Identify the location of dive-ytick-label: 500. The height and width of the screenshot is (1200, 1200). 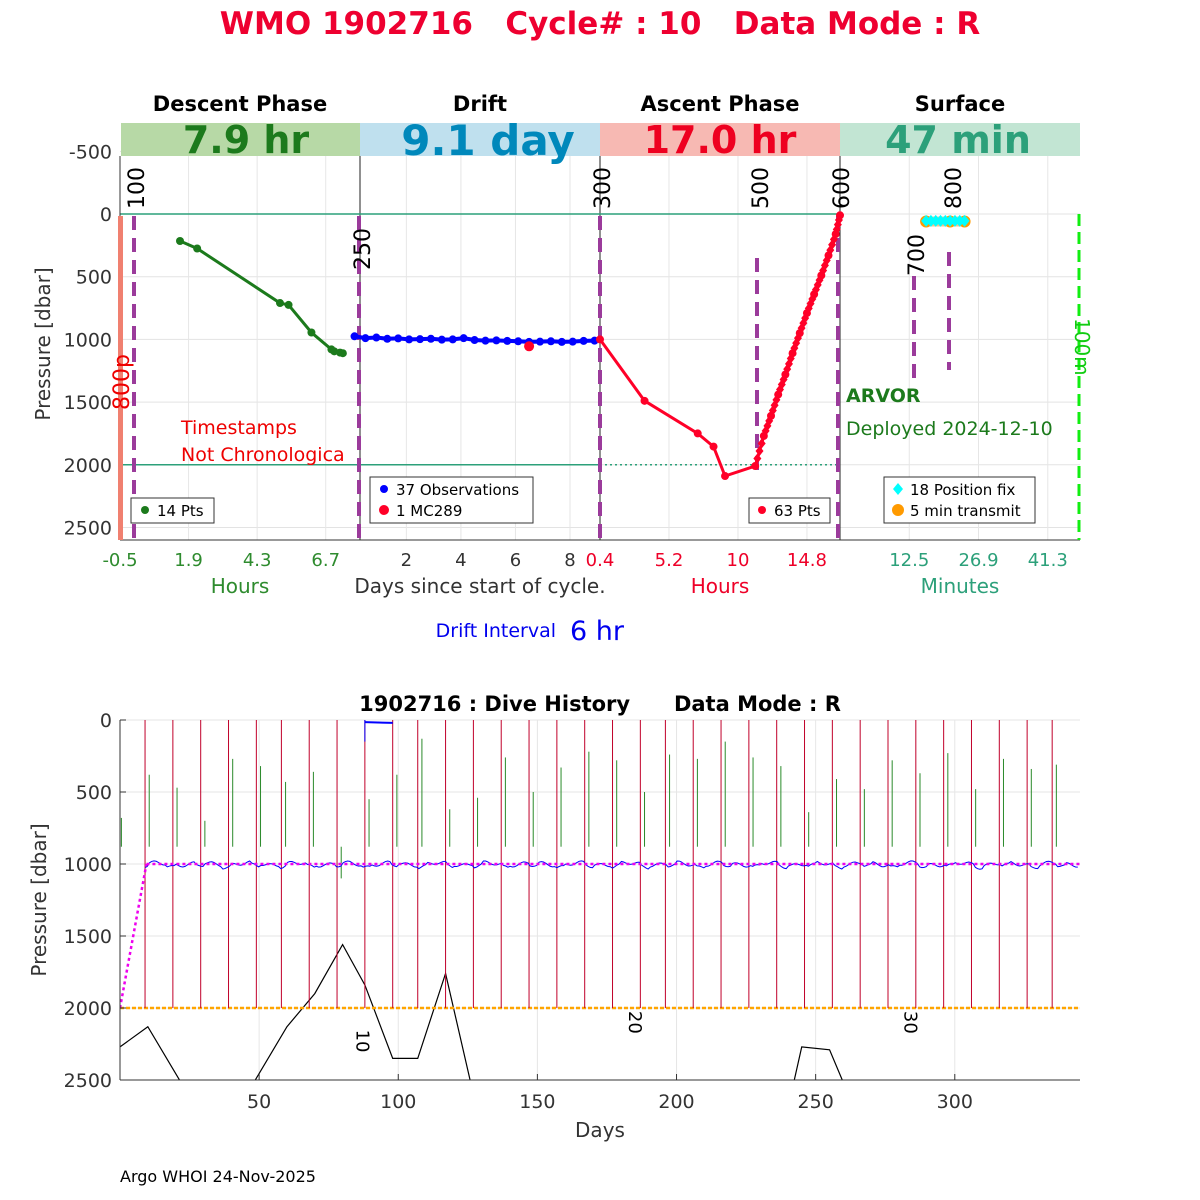
(94, 793).